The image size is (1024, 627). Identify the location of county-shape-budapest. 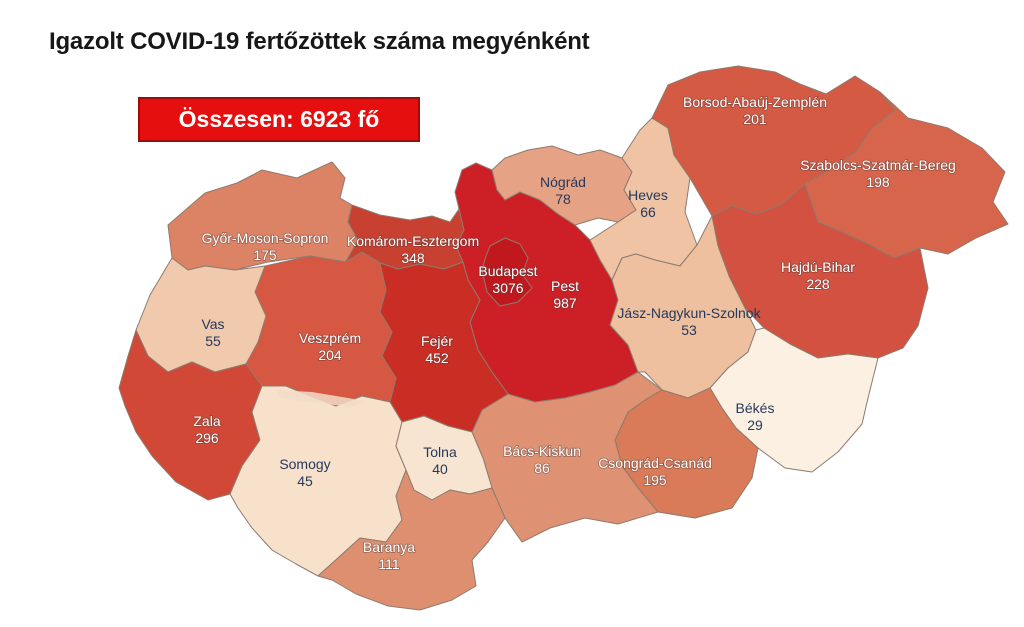
(507, 272).